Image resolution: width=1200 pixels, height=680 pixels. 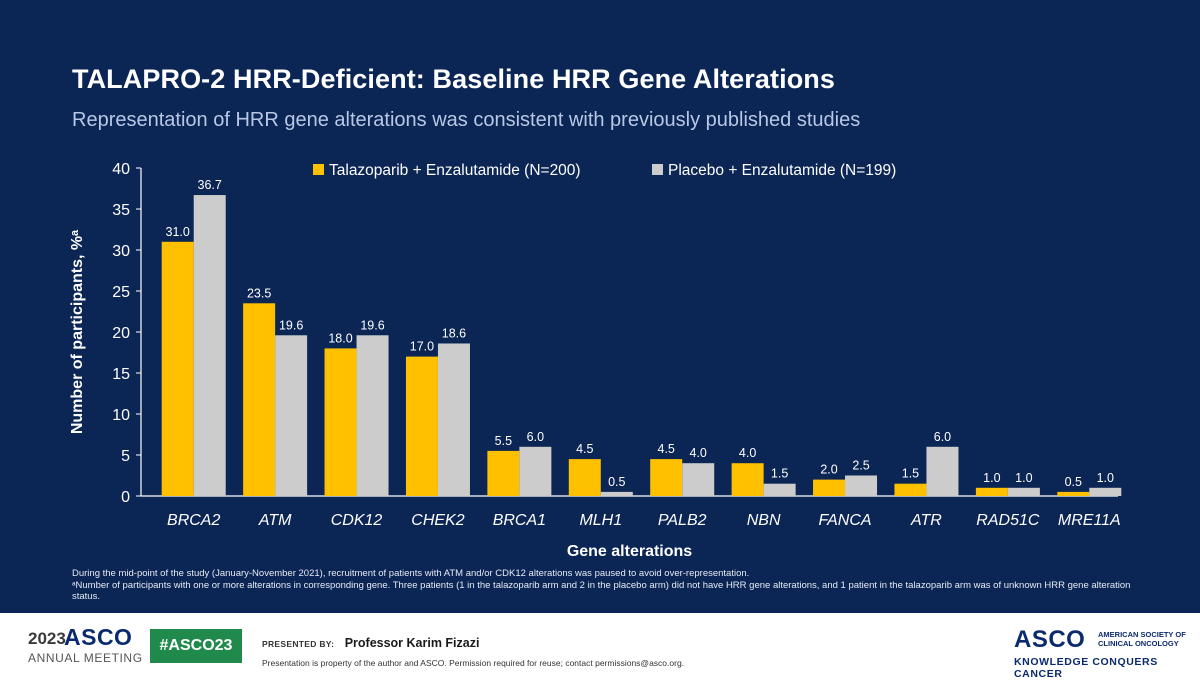 I want to click on asco-tagline: KNOWLEDGE CONQUERS CANCER, so click(x=1086, y=668).